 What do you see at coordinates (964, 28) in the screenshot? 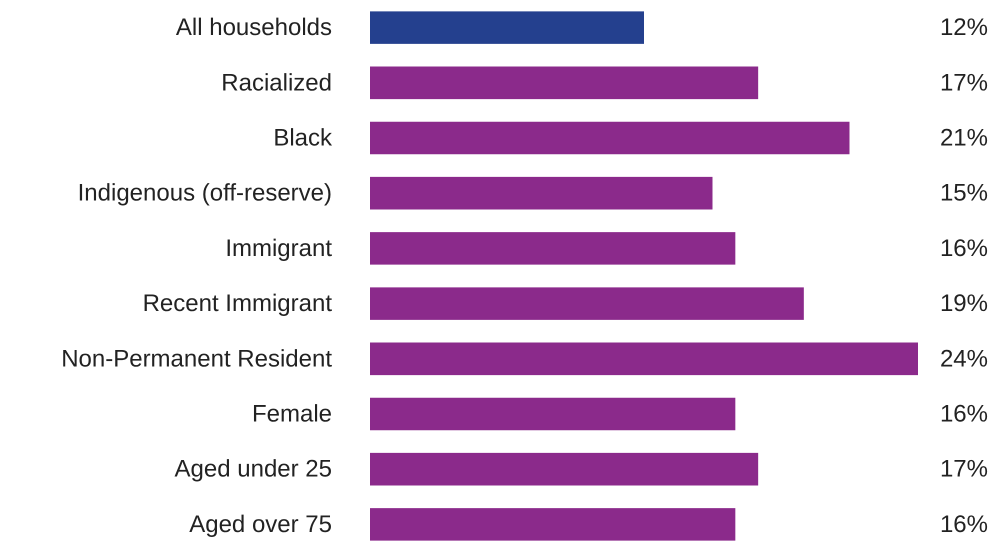
I see `data-label: 12%` at bounding box center [964, 28].